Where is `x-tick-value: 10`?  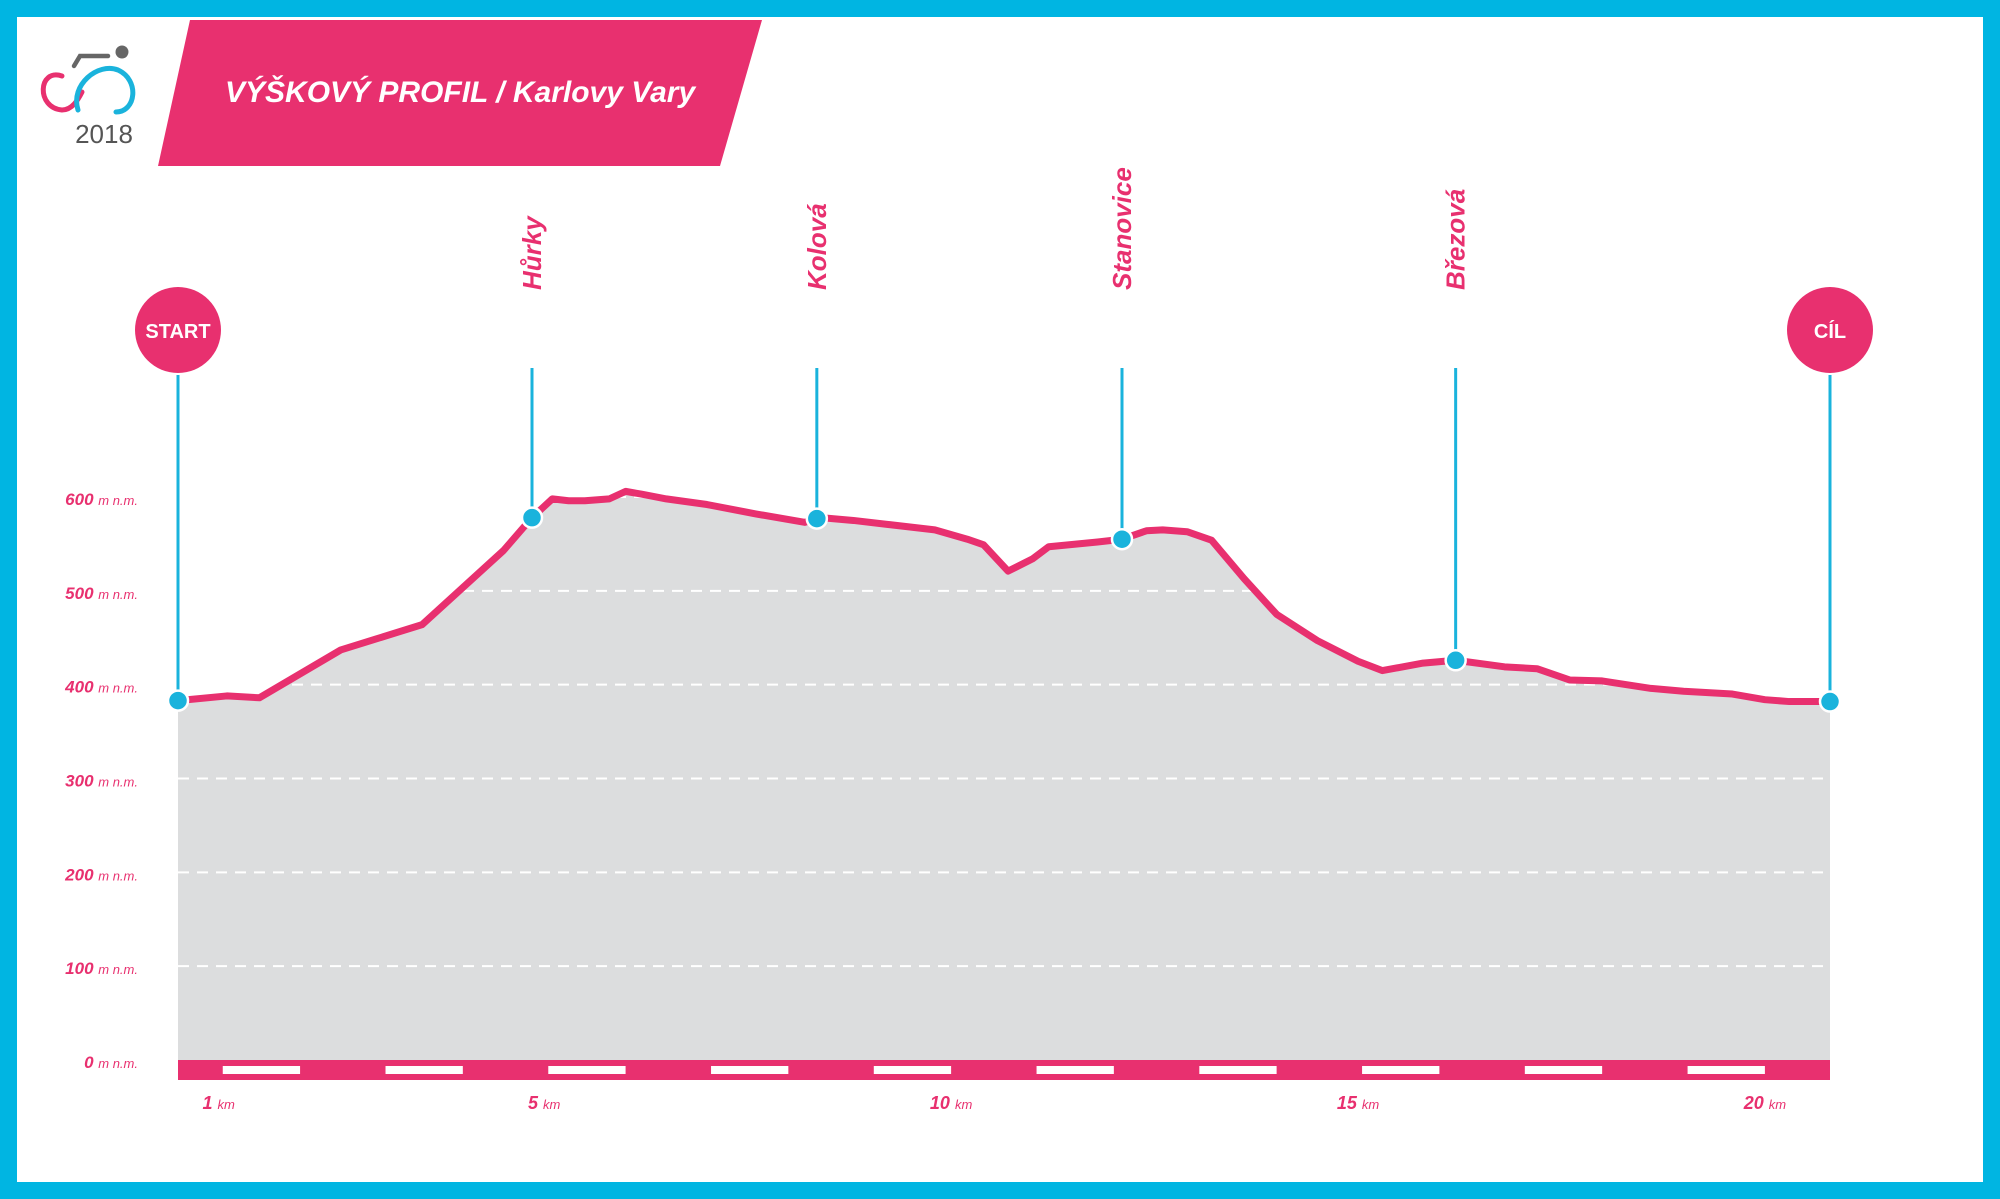 x-tick-value: 10 is located at coordinates (942, 1103).